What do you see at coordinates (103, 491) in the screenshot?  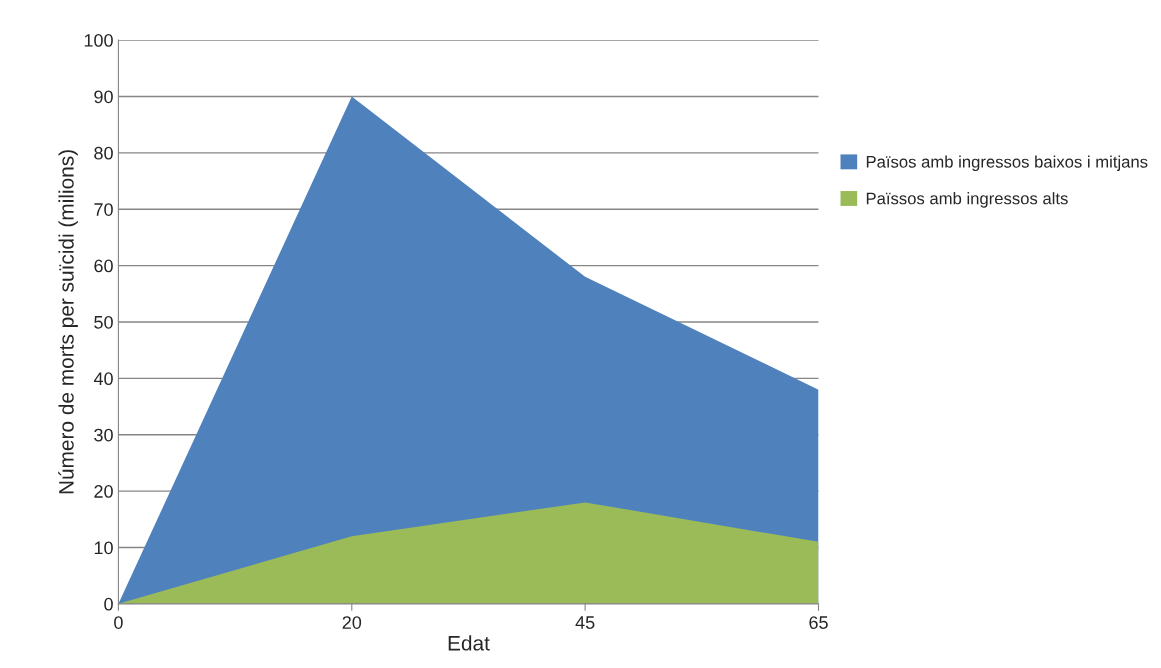 I see `y-tick-label: 20` at bounding box center [103, 491].